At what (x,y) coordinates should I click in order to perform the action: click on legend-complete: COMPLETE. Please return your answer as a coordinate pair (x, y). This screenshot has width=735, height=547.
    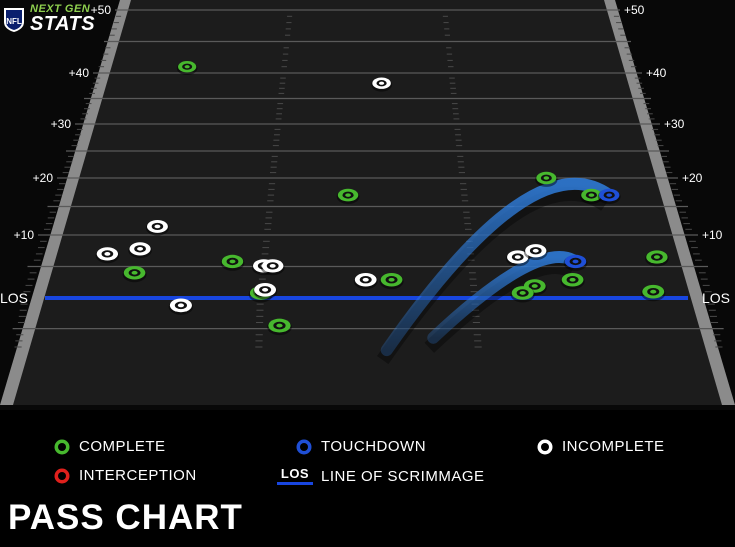
    Looking at the image, I should click on (110, 446).